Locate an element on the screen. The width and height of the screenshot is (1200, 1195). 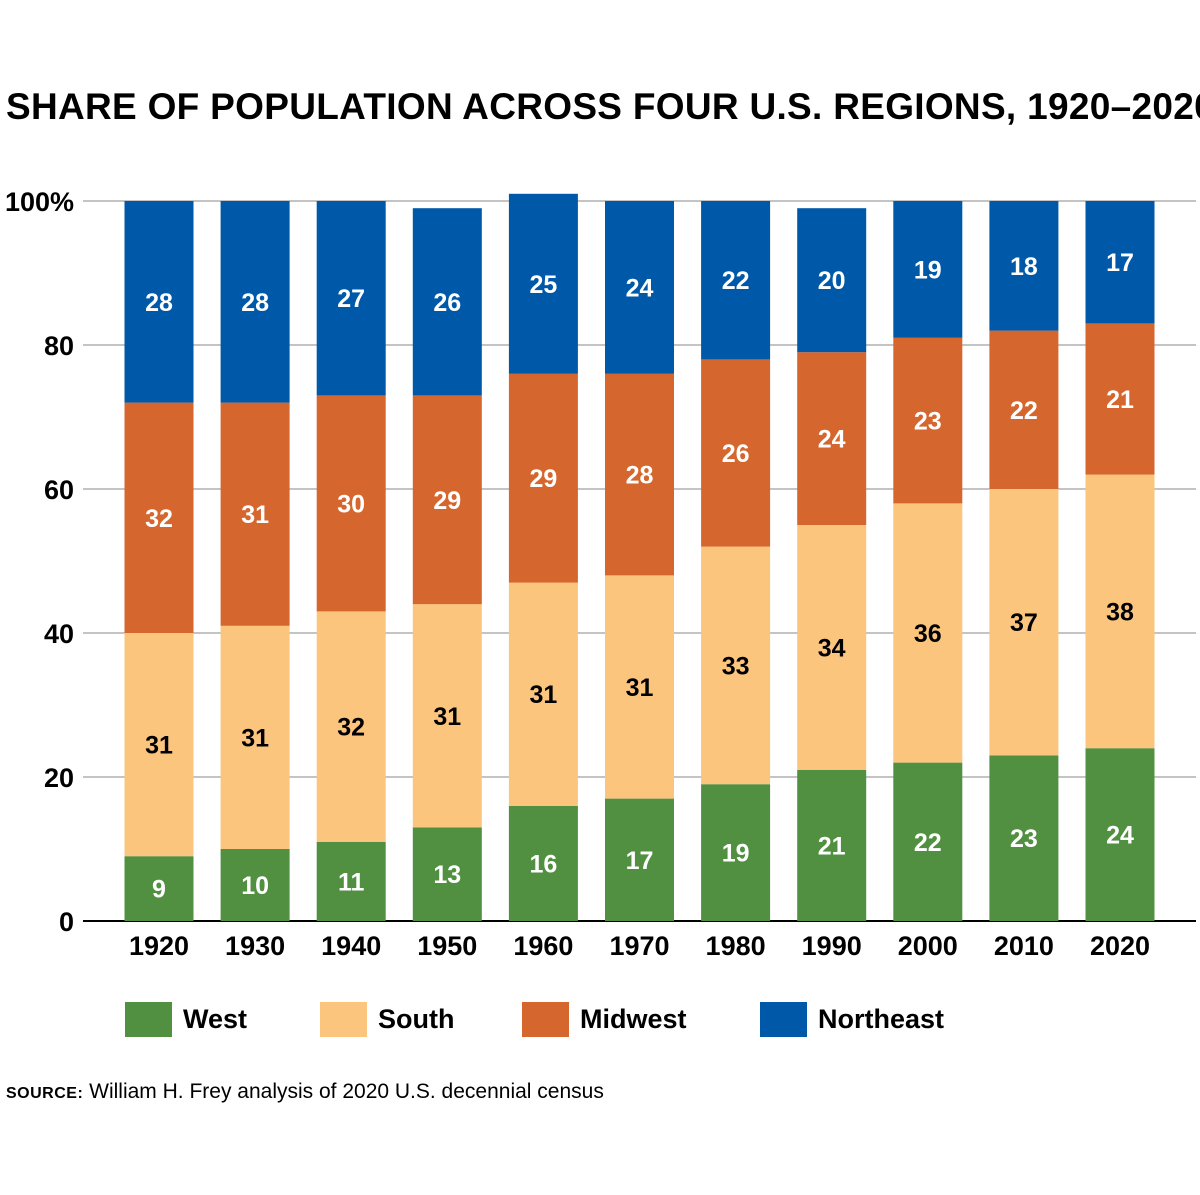
x-tick-label-1980: 1980 is located at coordinates (736, 946).